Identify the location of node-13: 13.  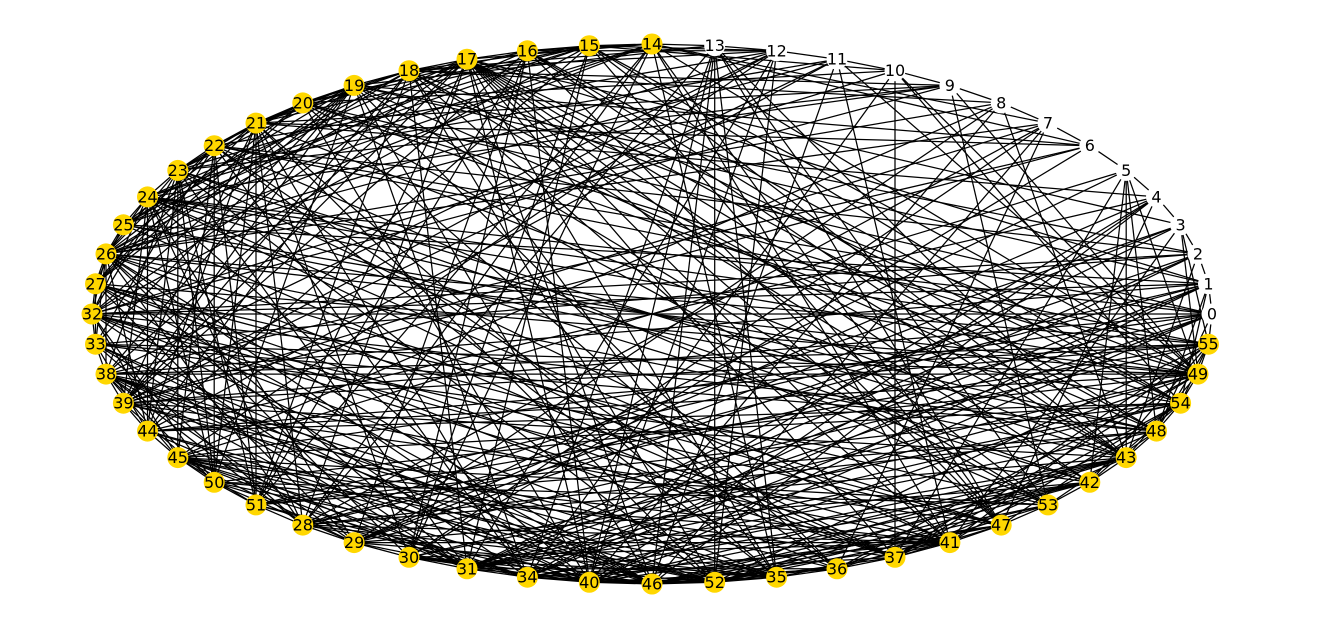
(715, 46).